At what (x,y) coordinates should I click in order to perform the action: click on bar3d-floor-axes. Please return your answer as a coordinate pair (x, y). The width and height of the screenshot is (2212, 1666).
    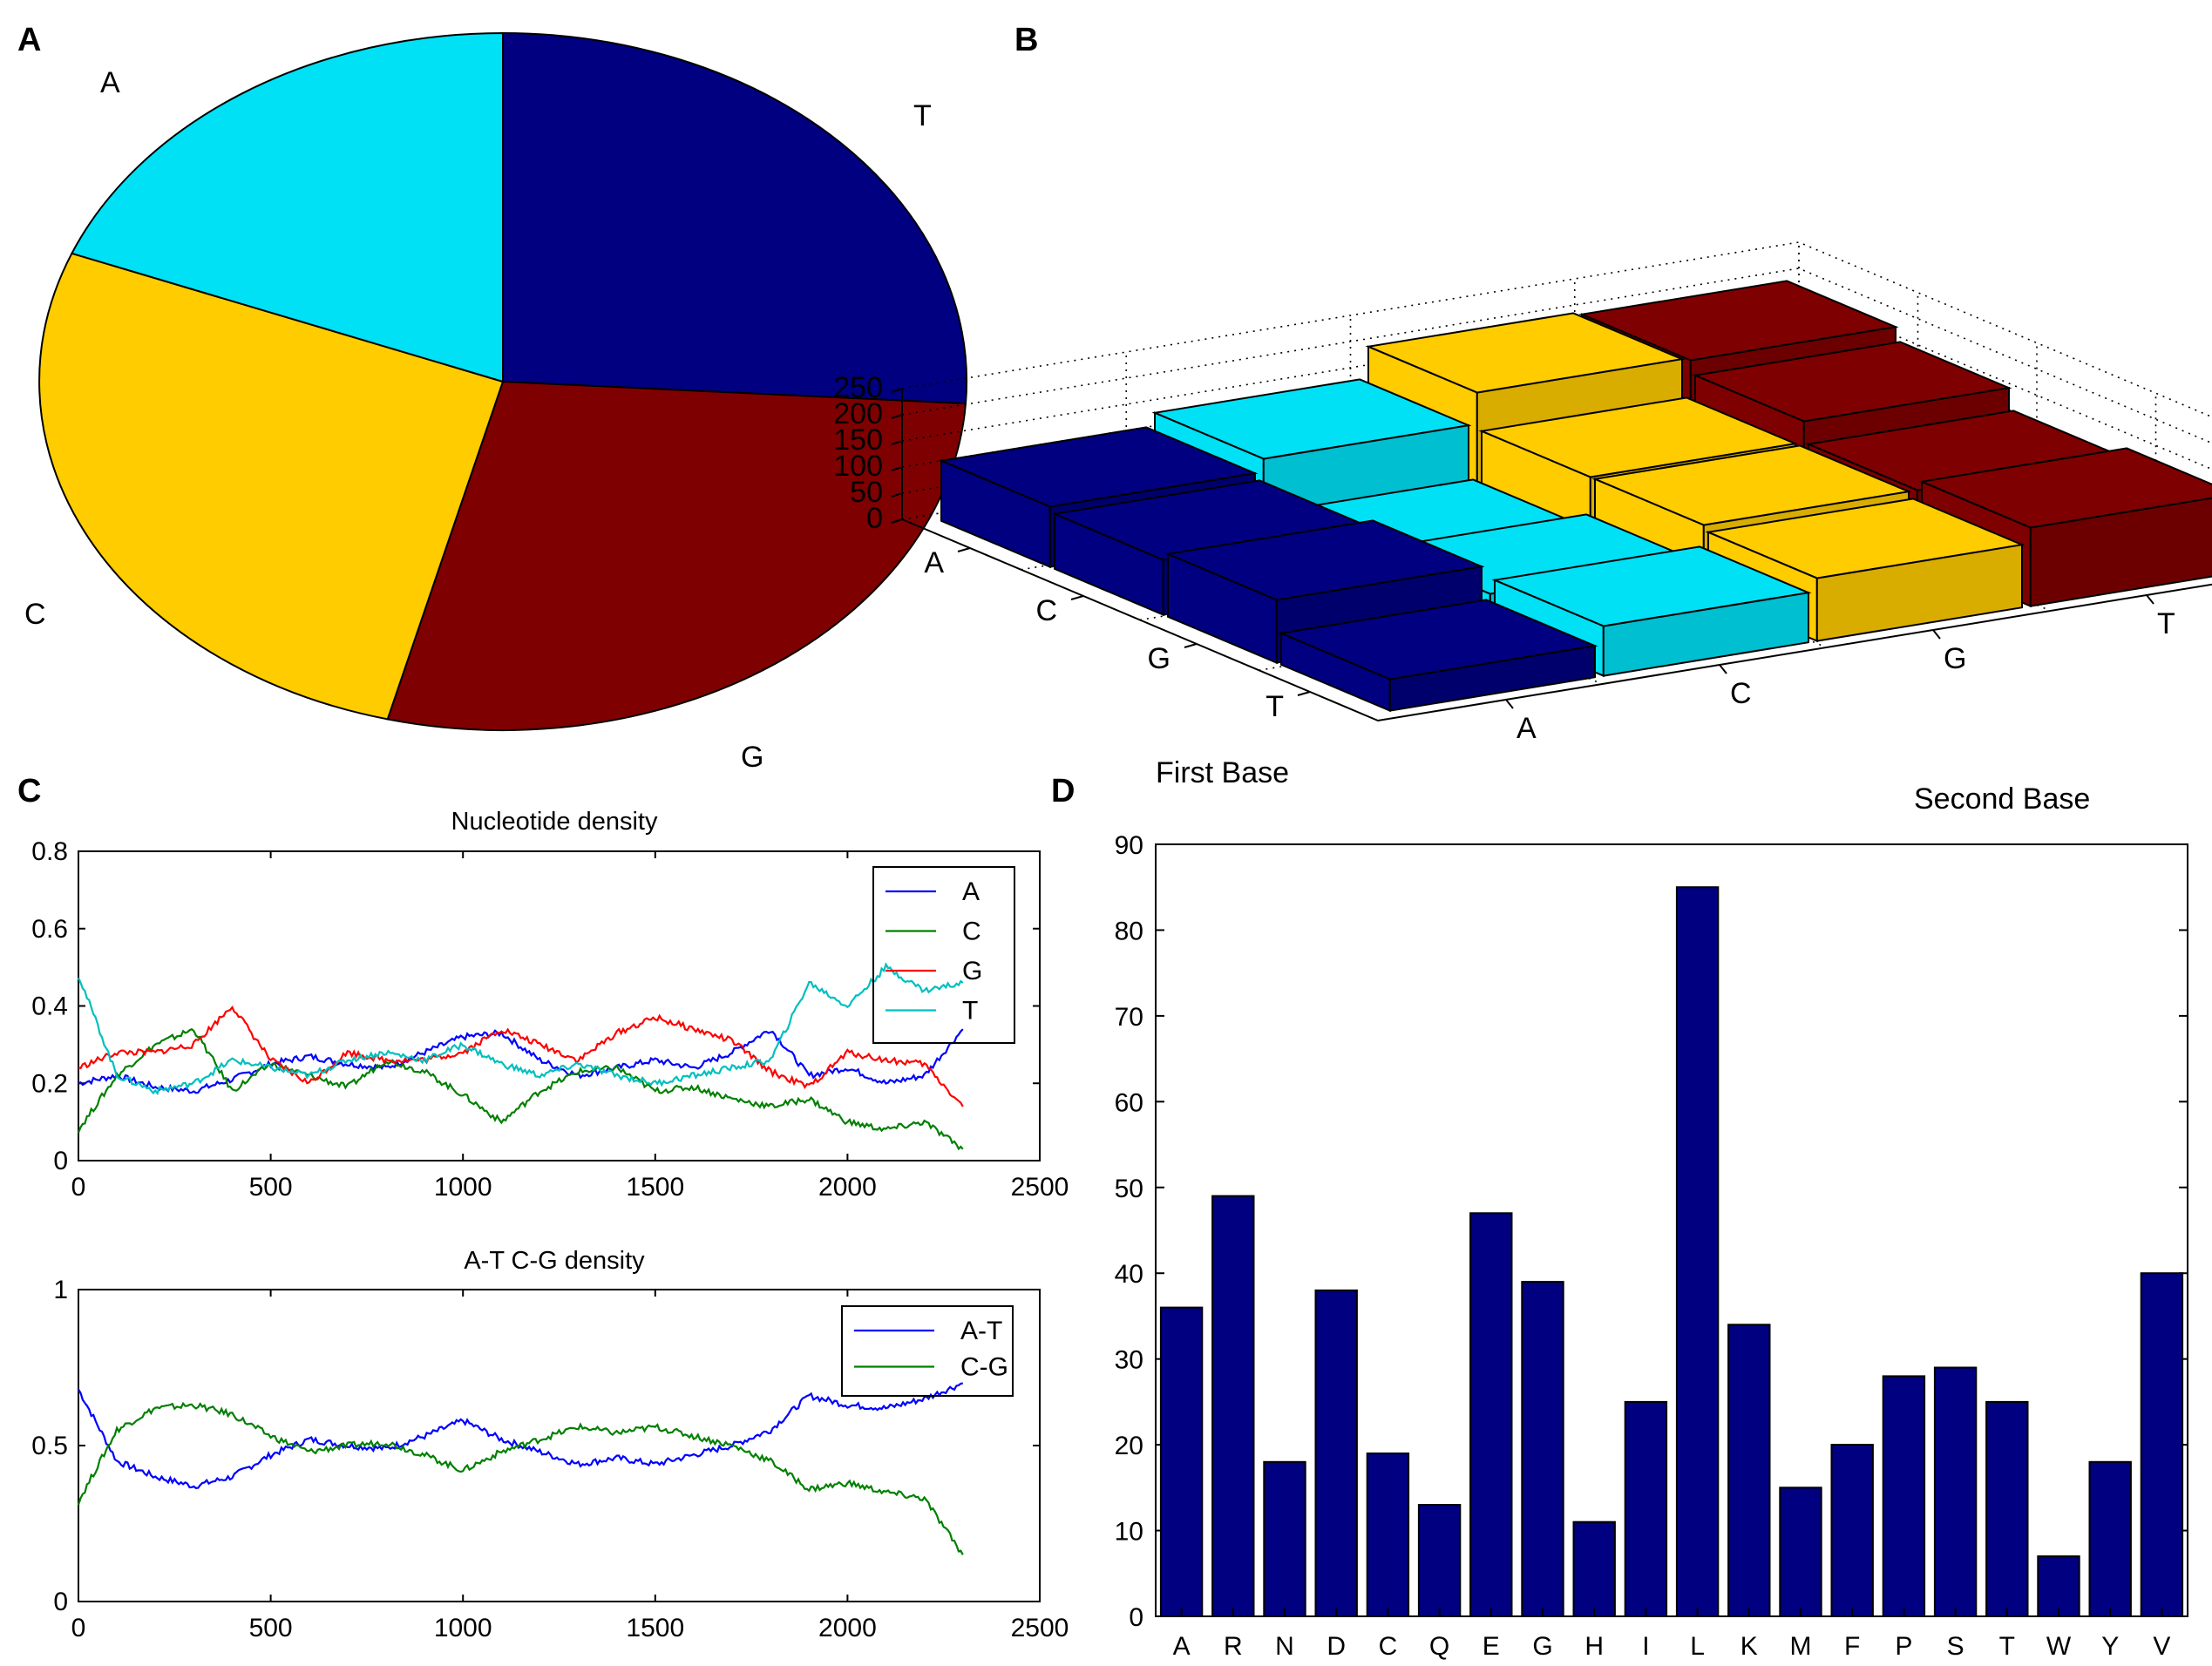
    Looking at the image, I should click on (1556, 620).